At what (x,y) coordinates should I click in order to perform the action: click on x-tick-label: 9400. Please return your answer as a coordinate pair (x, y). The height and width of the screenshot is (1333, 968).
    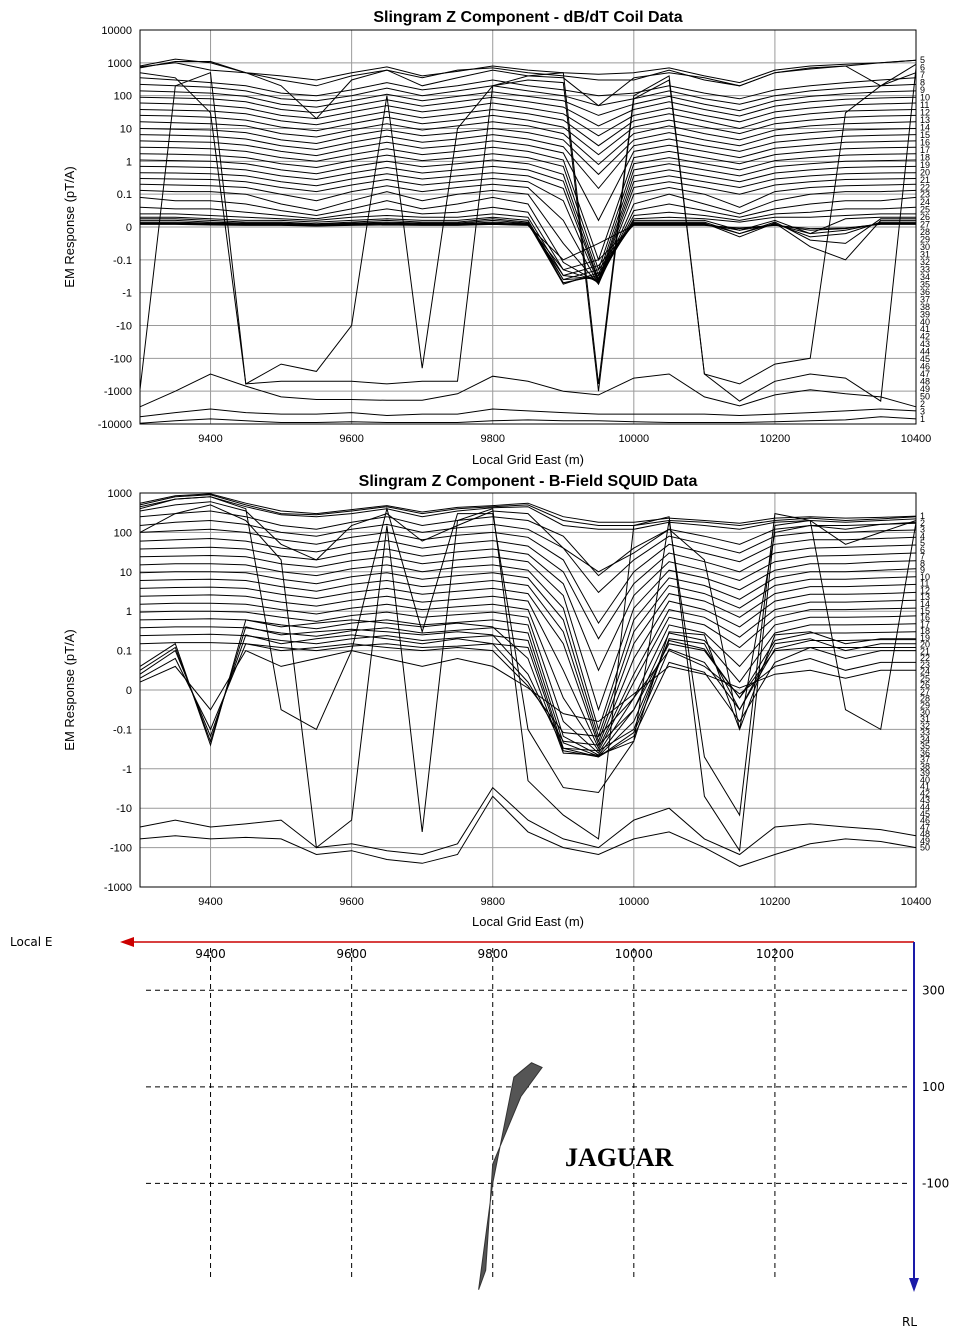
    Looking at the image, I should click on (210, 902).